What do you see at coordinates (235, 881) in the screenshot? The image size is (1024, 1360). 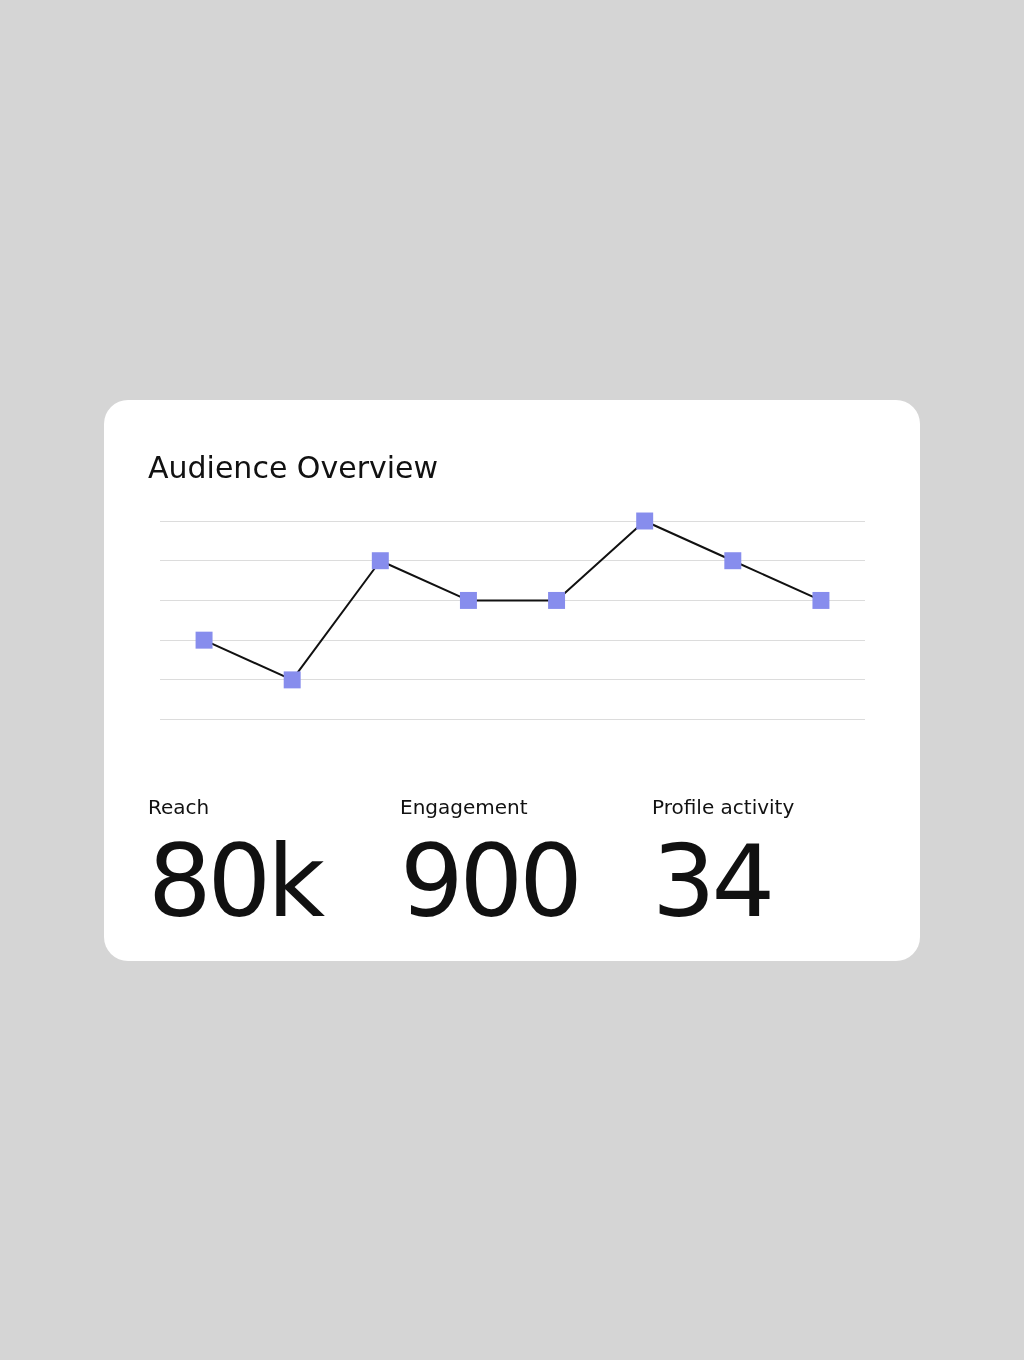 I see `text: 80k` at bounding box center [235, 881].